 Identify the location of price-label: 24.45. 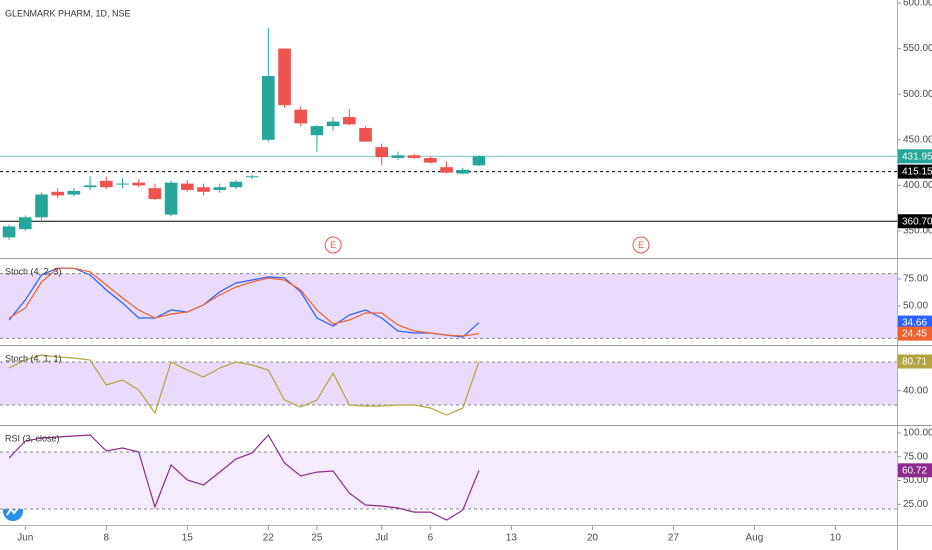
(914, 334).